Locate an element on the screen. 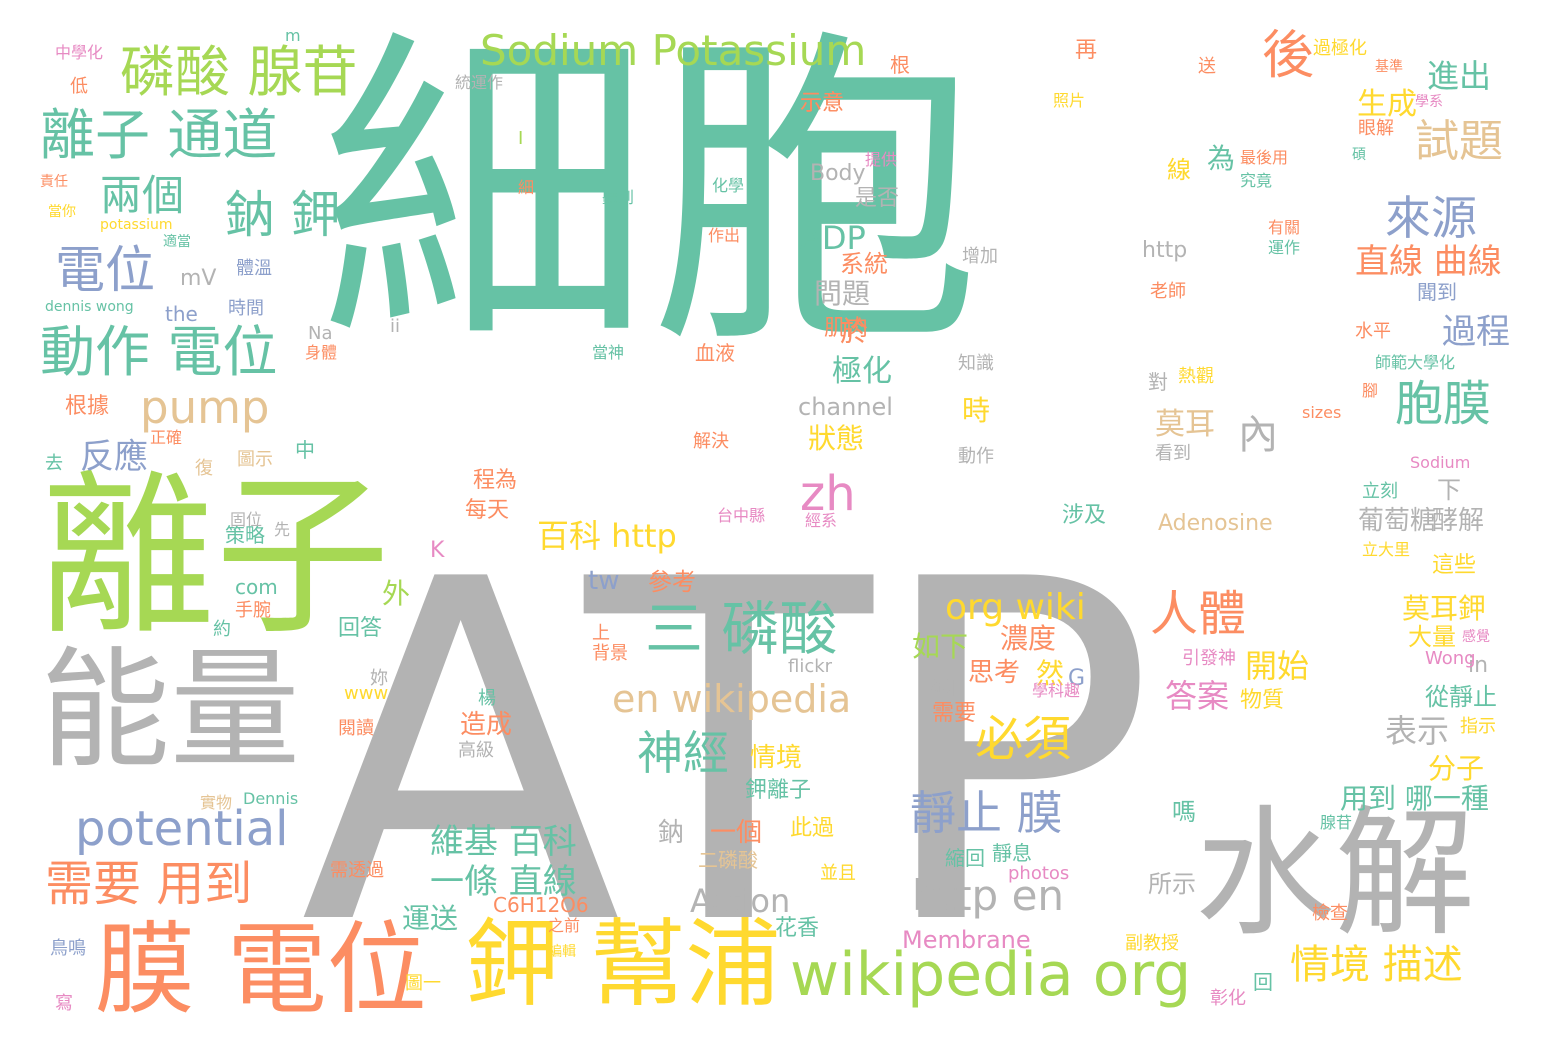 Image resolution: width=1548 pixels, height=1052 pixels. cloud-word: wikipedia org is located at coordinates (991, 975).